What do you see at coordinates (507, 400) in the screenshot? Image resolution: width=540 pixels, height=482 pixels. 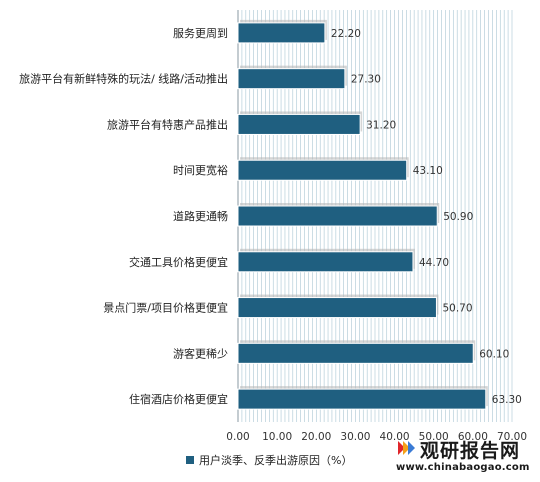 I see `data-label: 63.30` at bounding box center [507, 400].